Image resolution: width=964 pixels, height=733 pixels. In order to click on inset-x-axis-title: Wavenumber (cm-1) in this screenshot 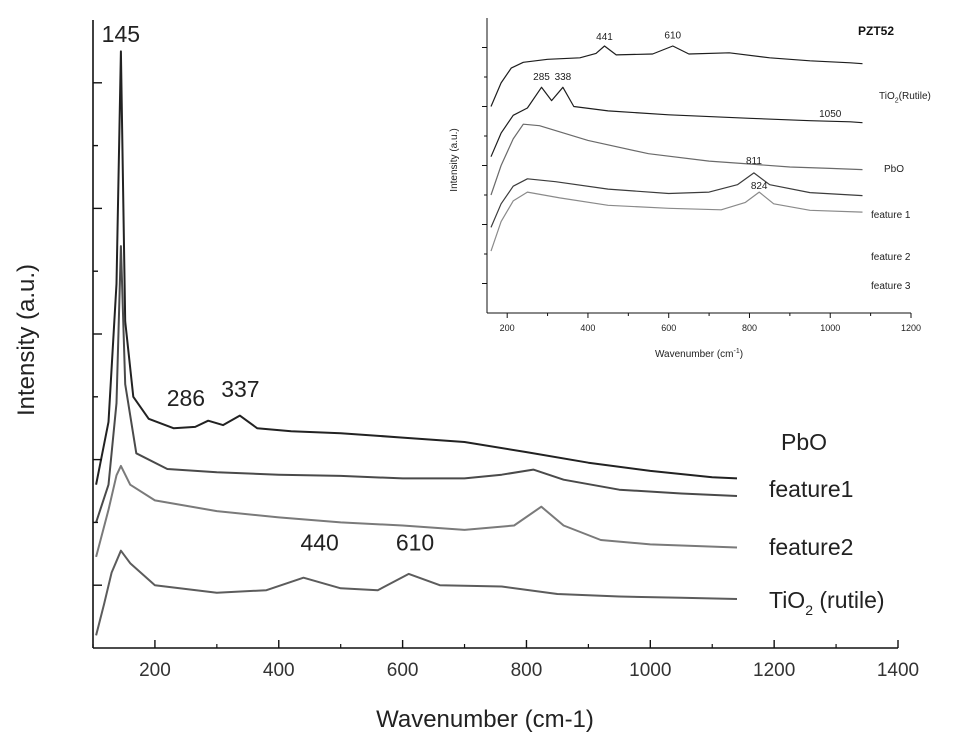, I will do `click(699, 354)`.